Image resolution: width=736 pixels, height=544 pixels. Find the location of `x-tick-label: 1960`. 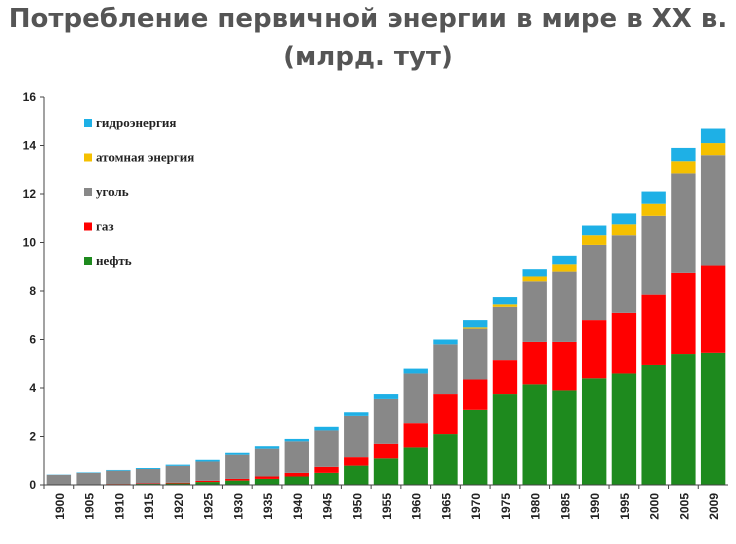

x-tick-label: 1960 is located at coordinates (417, 506).